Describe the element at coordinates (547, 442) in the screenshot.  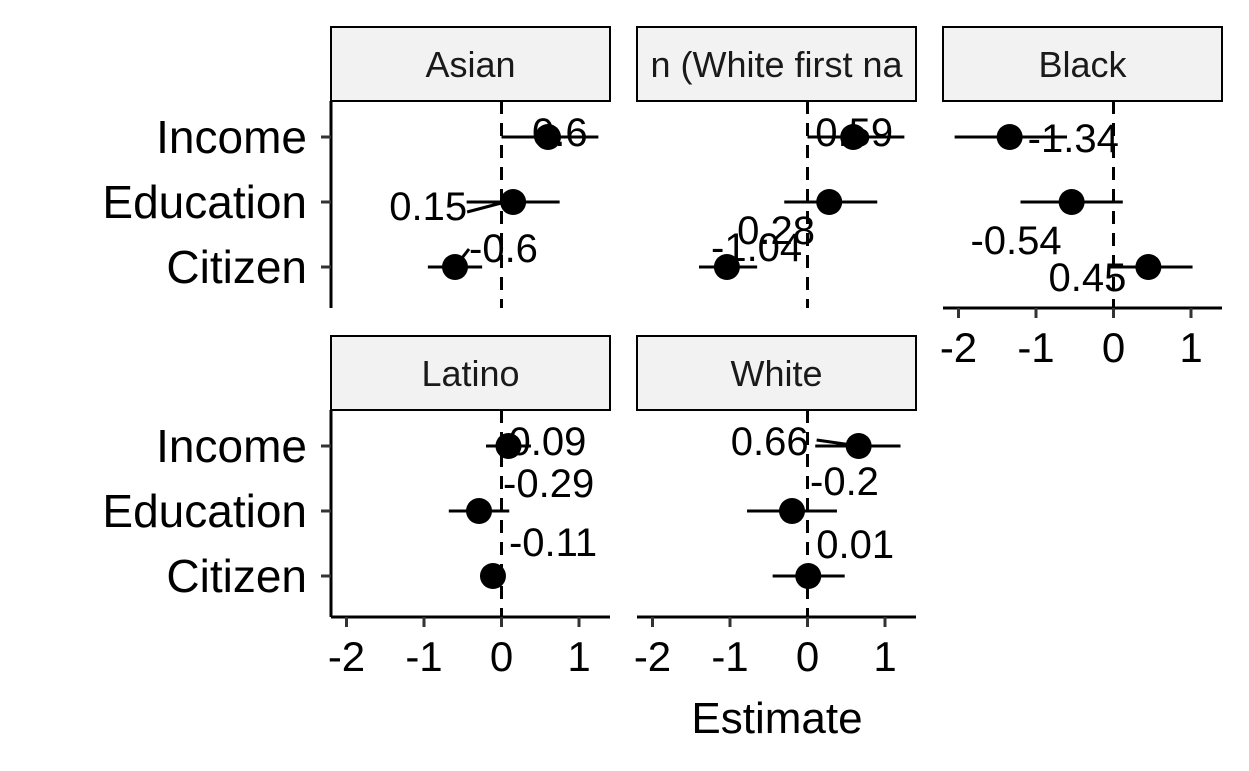
I see `data-label: 0.09` at that location.